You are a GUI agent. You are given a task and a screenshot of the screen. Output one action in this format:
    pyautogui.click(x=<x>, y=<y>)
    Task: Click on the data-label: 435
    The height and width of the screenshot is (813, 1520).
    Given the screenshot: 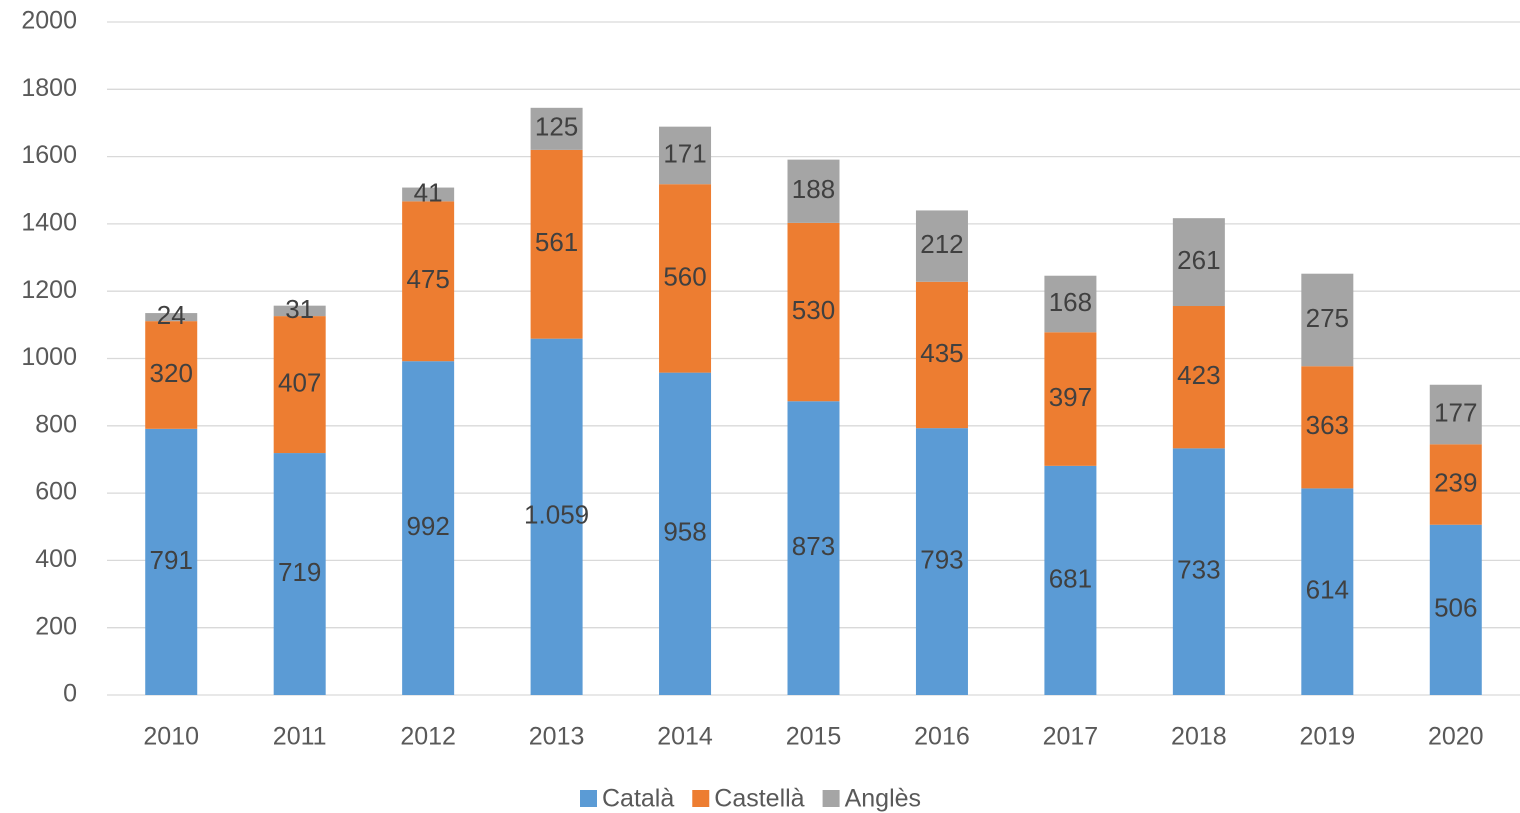 What is the action you would take?
    pyautogui.click(x=941, y=353)
    